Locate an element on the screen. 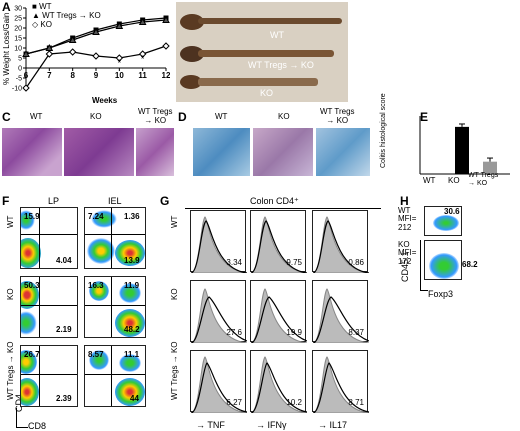  histogram-value: 3.34 is located at coordinates (234, 262).